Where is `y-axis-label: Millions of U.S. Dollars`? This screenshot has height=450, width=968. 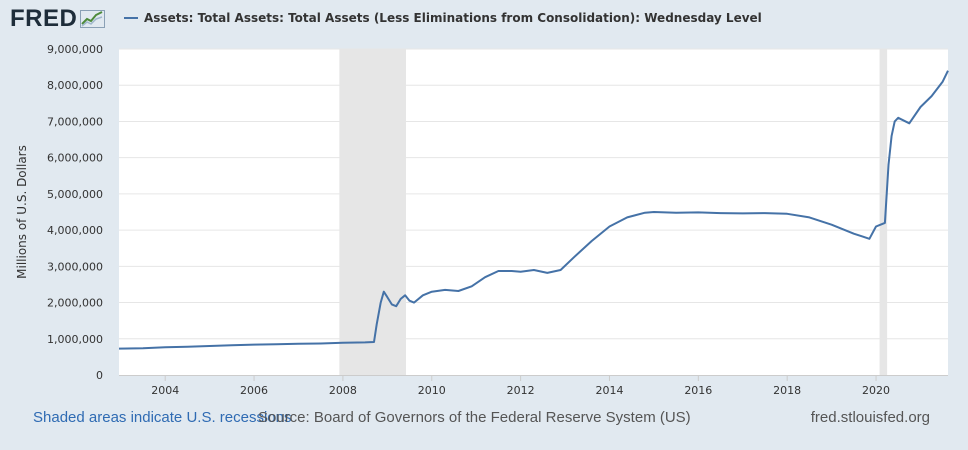
y-axis-label: Millions of U.S. Dollars is located at coordinates (22, 212).